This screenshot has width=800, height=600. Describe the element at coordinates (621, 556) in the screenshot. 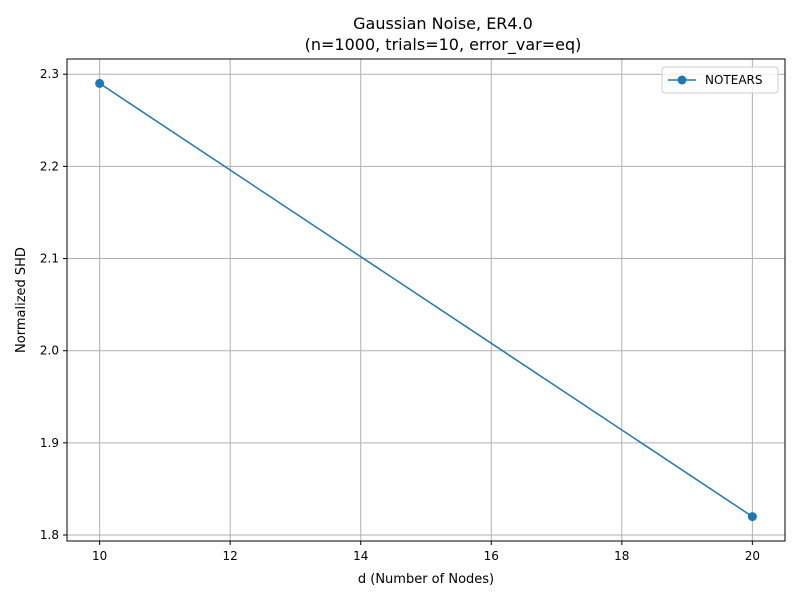

I see `x-tick-label: 18` at that location.